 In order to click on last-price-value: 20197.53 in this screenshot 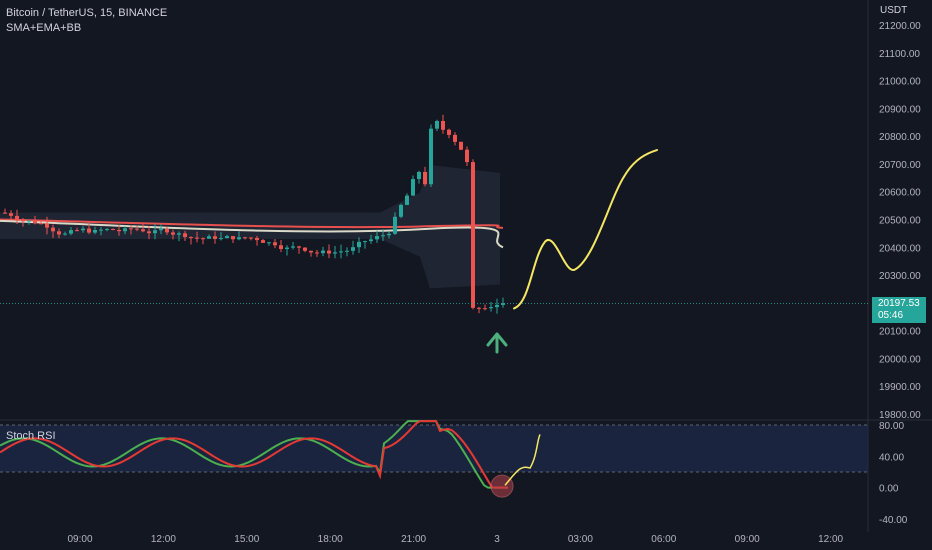, I will do `click(899, 303)`.